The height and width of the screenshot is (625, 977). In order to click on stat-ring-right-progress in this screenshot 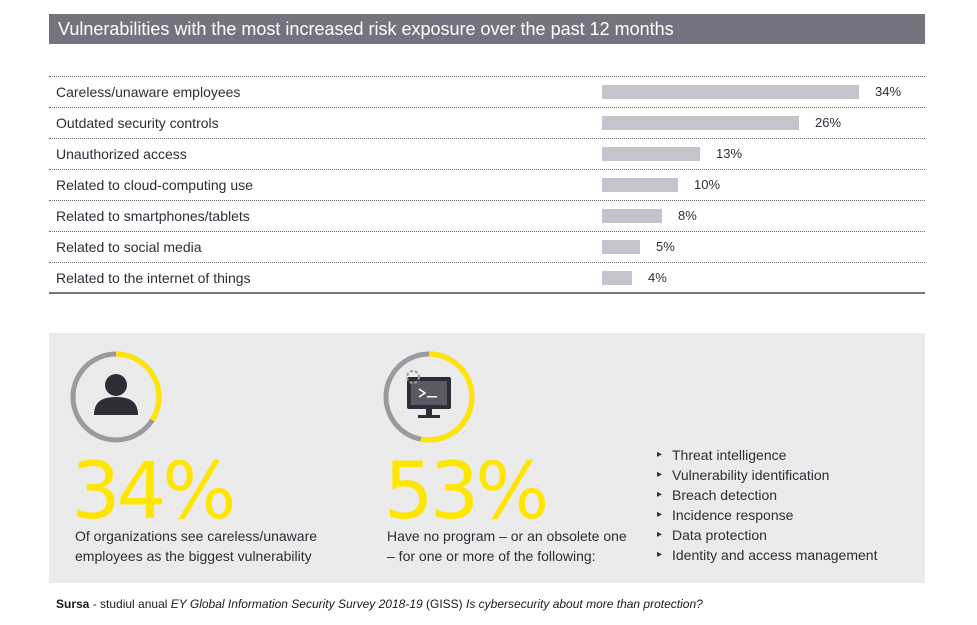, I will do `click(429, 397)`.